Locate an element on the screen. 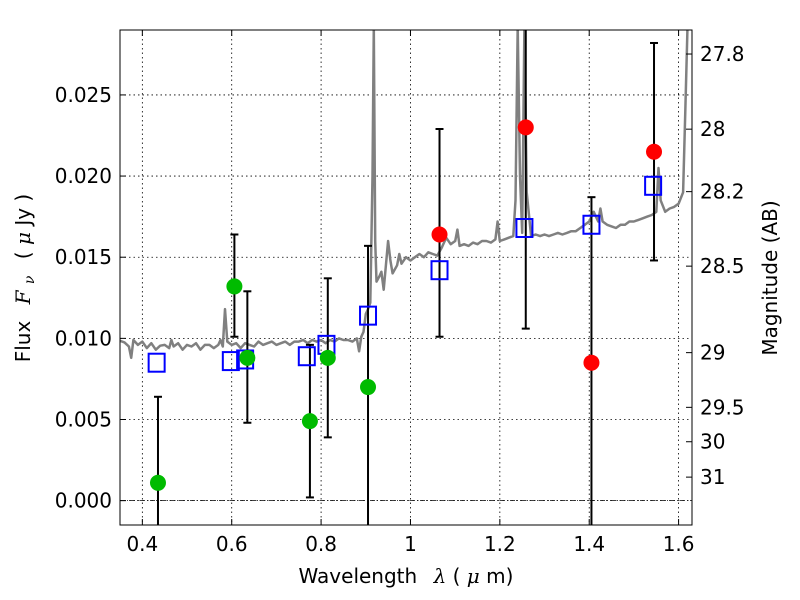 This screenshot has height=600, width=800. x-tick-label: 1.6 is located at coordinates (679, 544).